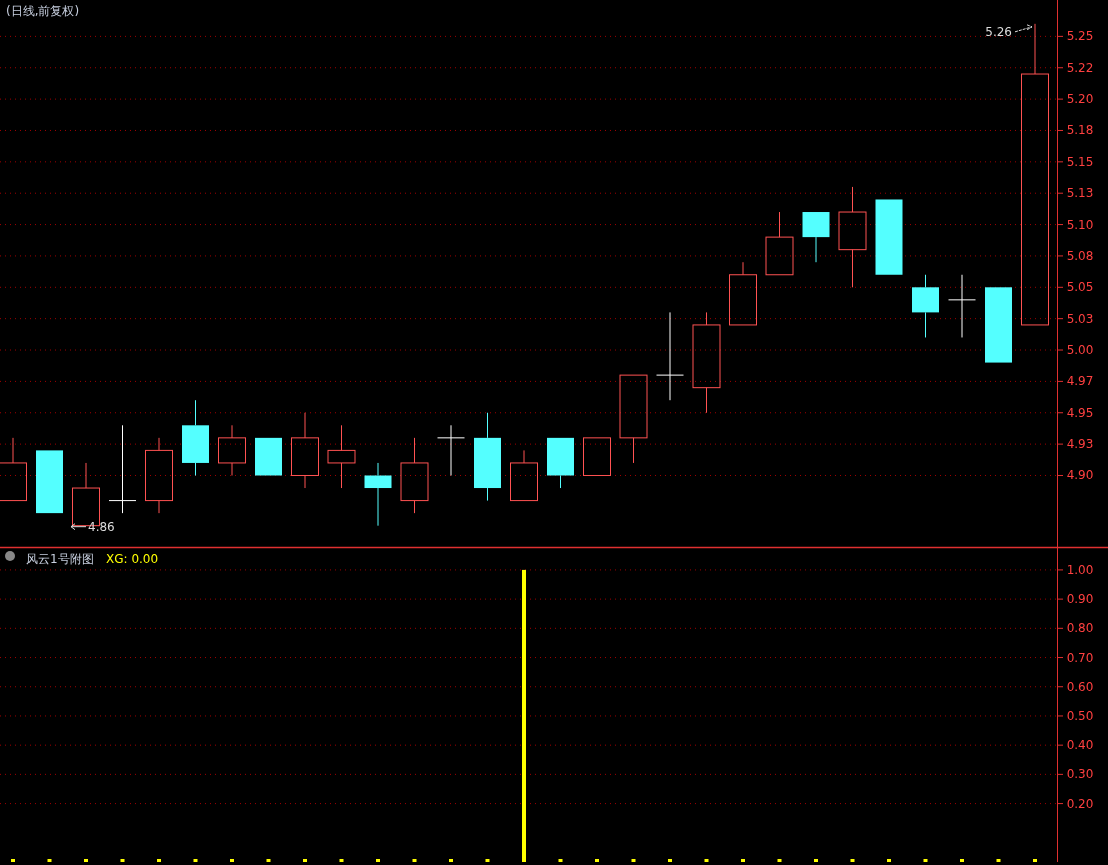 This screenshot has width=1108, height=865. I want to click on y-tick-label: 5.13, so click(1080, 193).